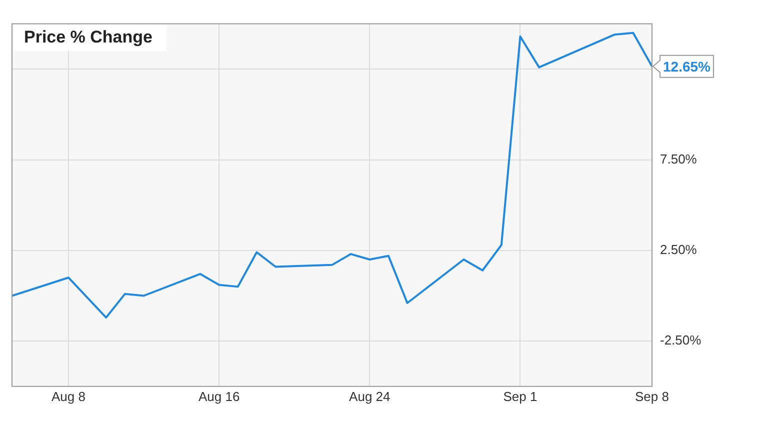 This screenshot has width=764, height=432. I want to click on x-tick-label: Sep 1, so click(520, 396).